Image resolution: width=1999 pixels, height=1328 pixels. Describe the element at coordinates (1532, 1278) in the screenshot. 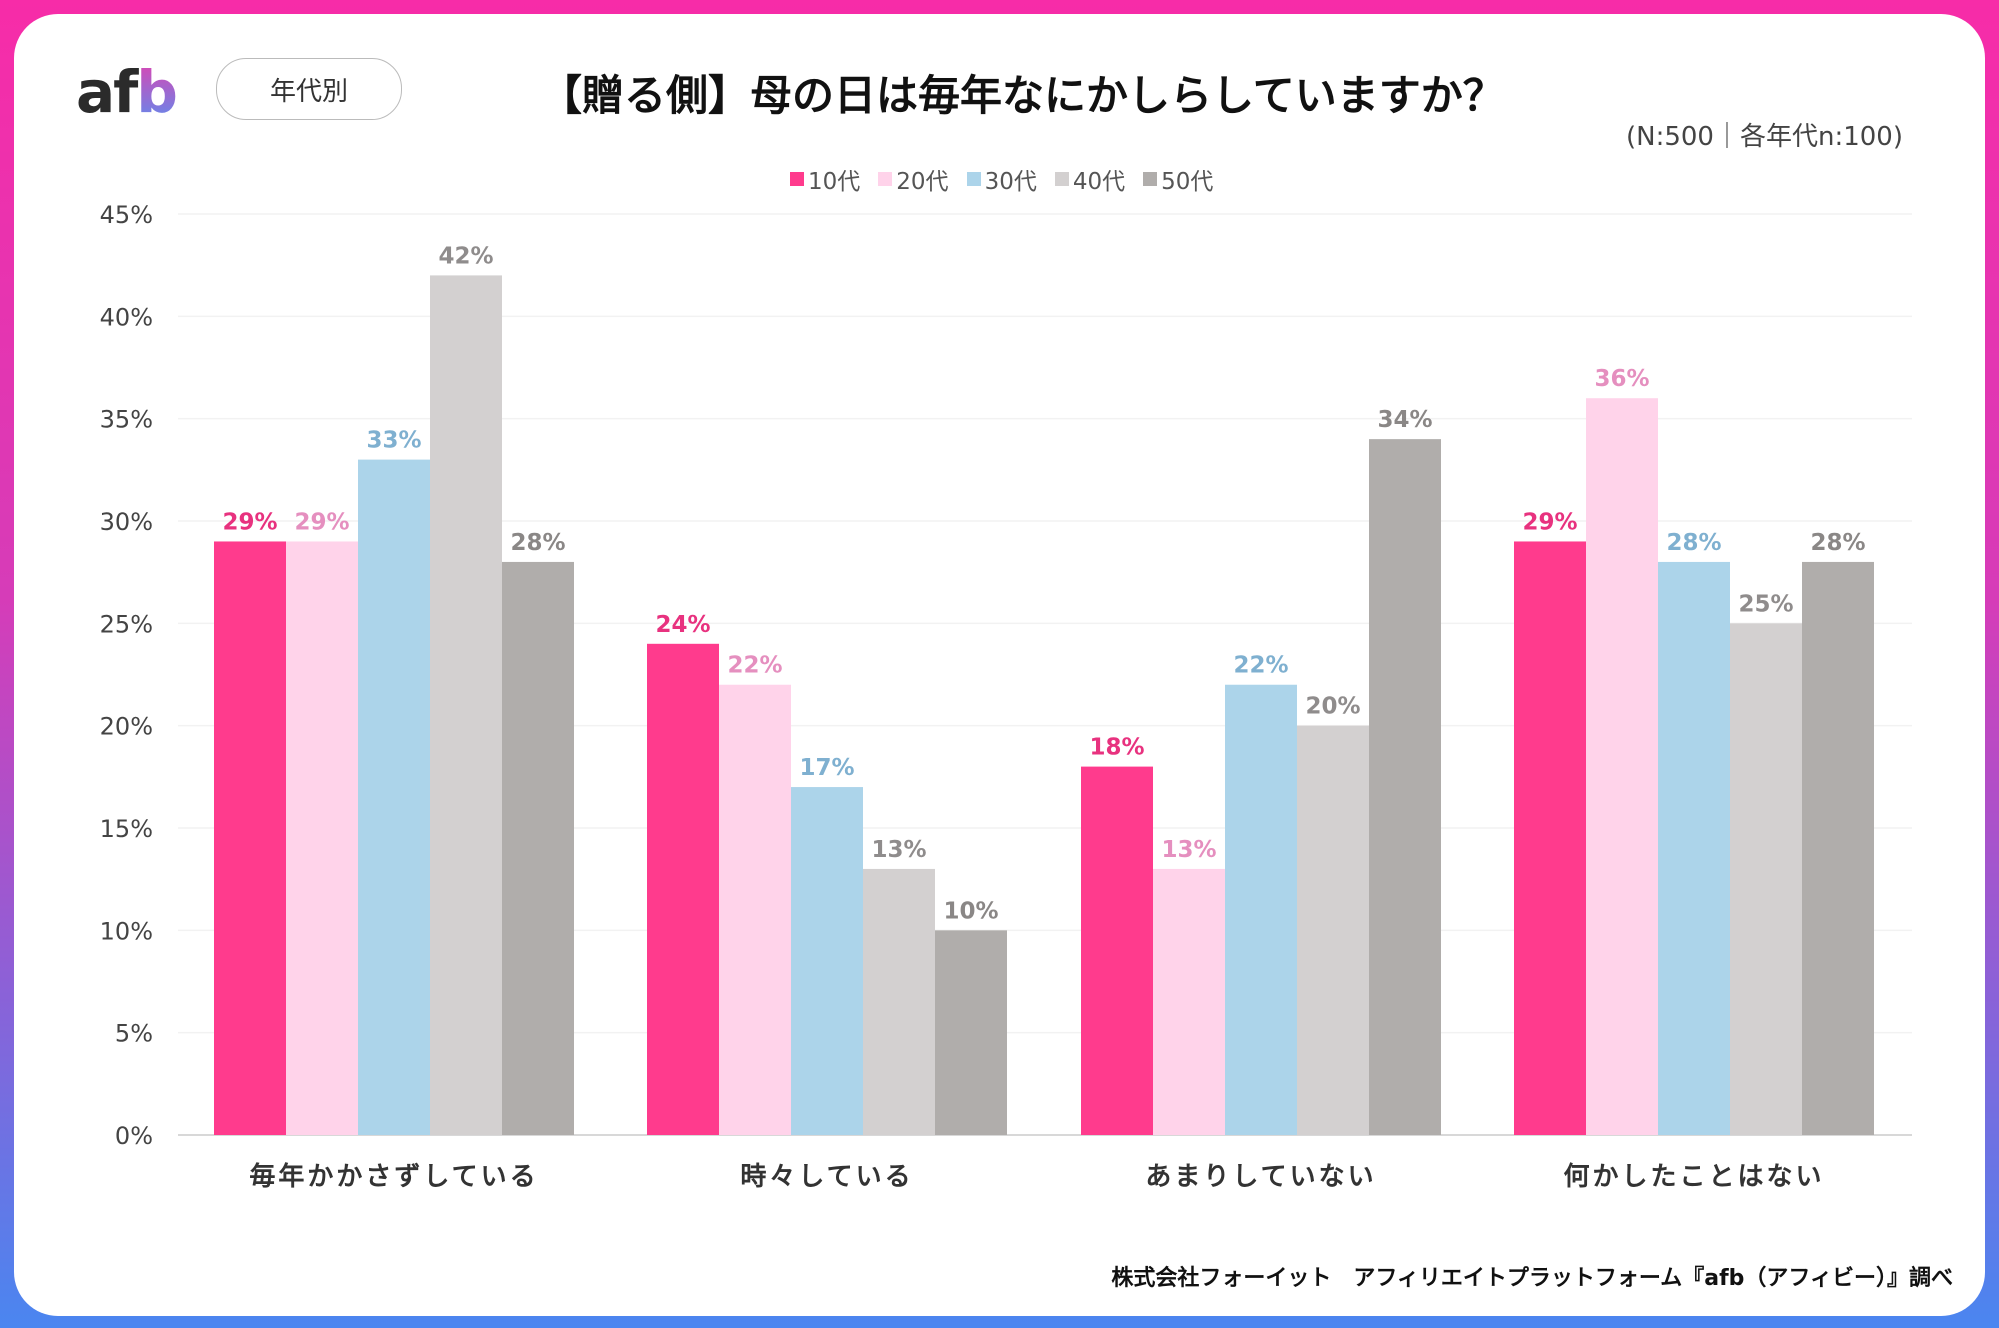

I see `source-credit: 株式会社フォーイット アフィリエイトプラットフォーム『afb（アフィビー）』調べ` at that location.